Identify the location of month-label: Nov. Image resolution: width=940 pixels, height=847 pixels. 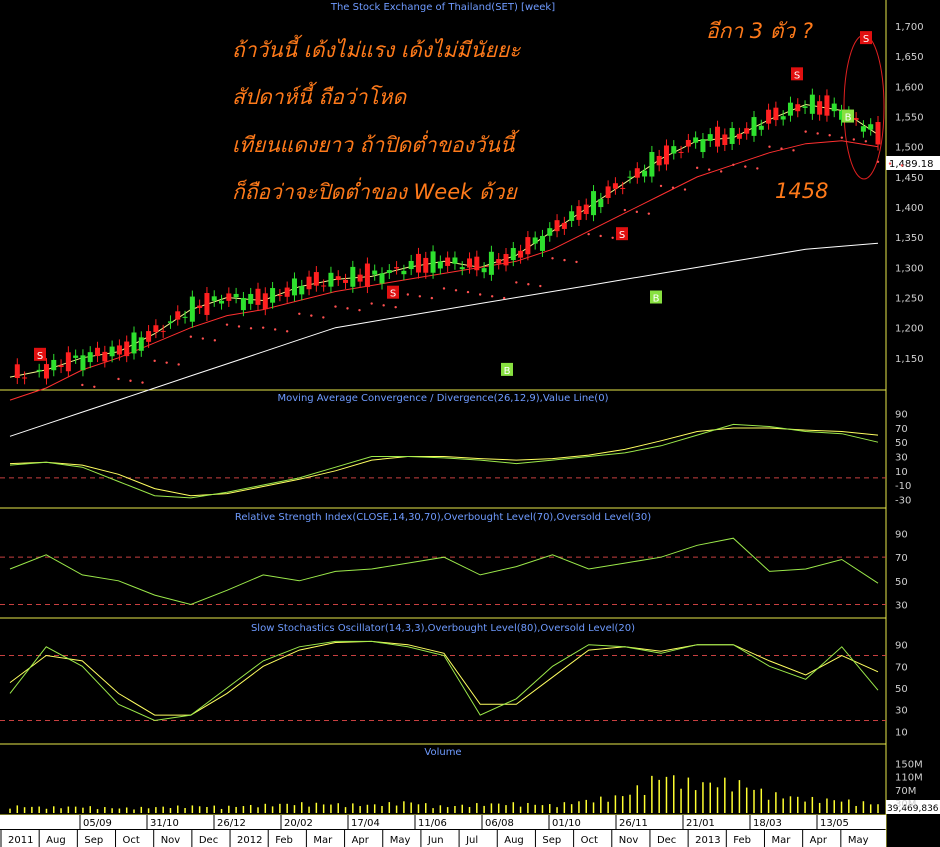
(171, 840).